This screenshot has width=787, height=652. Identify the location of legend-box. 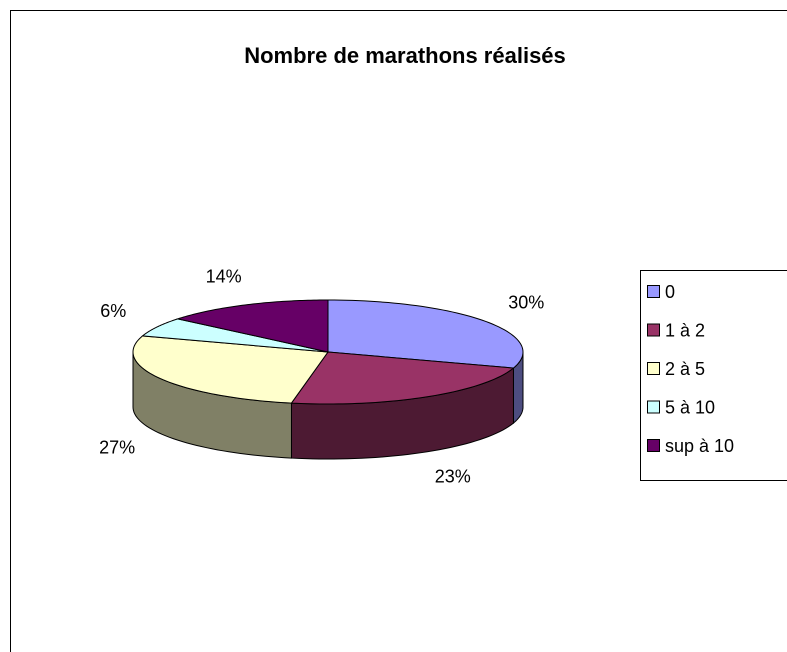
(713, 375).